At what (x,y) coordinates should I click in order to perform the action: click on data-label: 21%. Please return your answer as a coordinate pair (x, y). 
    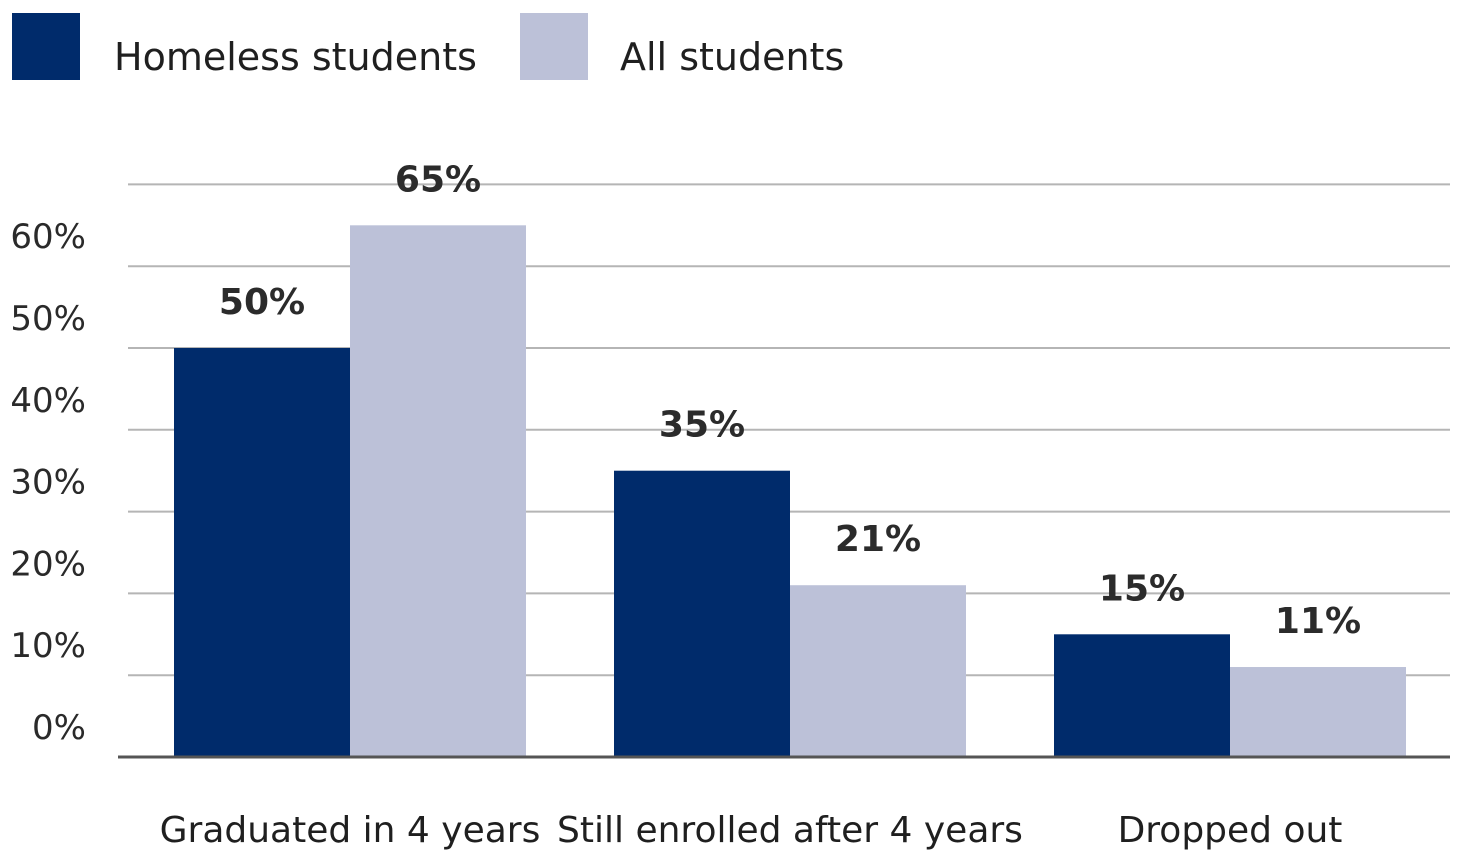
    Looking at the image, I should click on (878, 539).